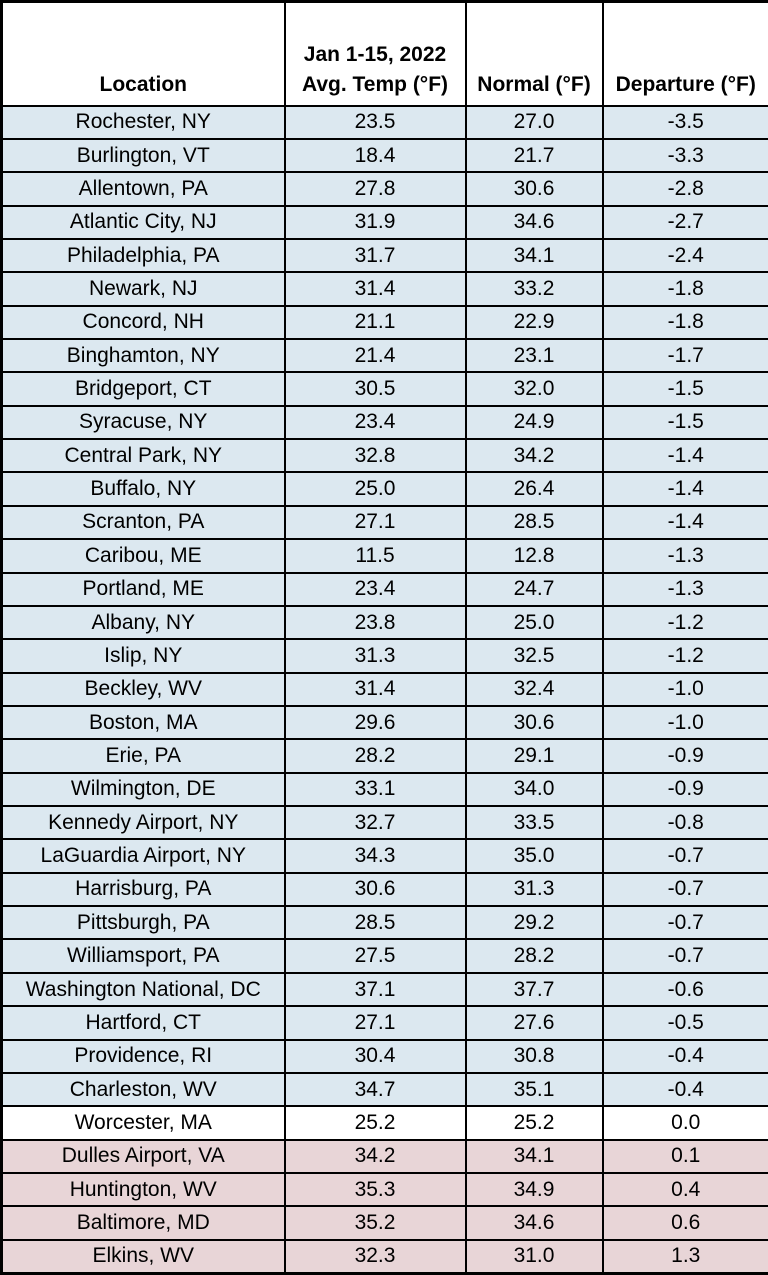 The width and height of the screenshot is (768, 1275). I want to click on location-cell: Beckley, WV, so click(143, 689).